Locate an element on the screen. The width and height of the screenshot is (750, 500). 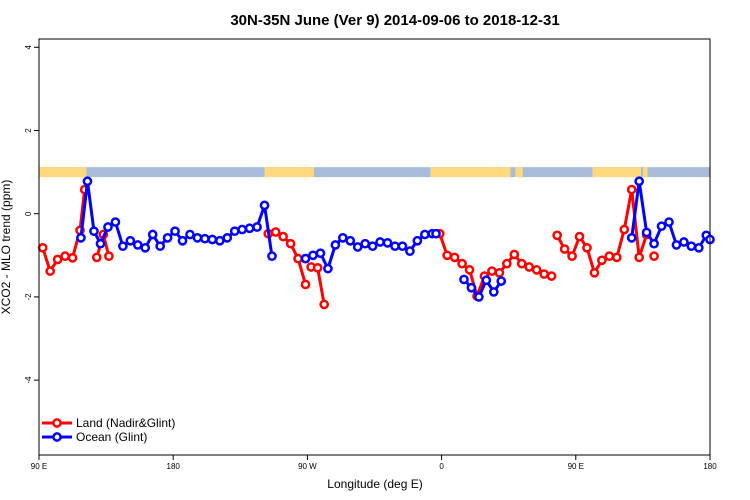
y-tick-label: 0 is located at coordinates (28, 213).